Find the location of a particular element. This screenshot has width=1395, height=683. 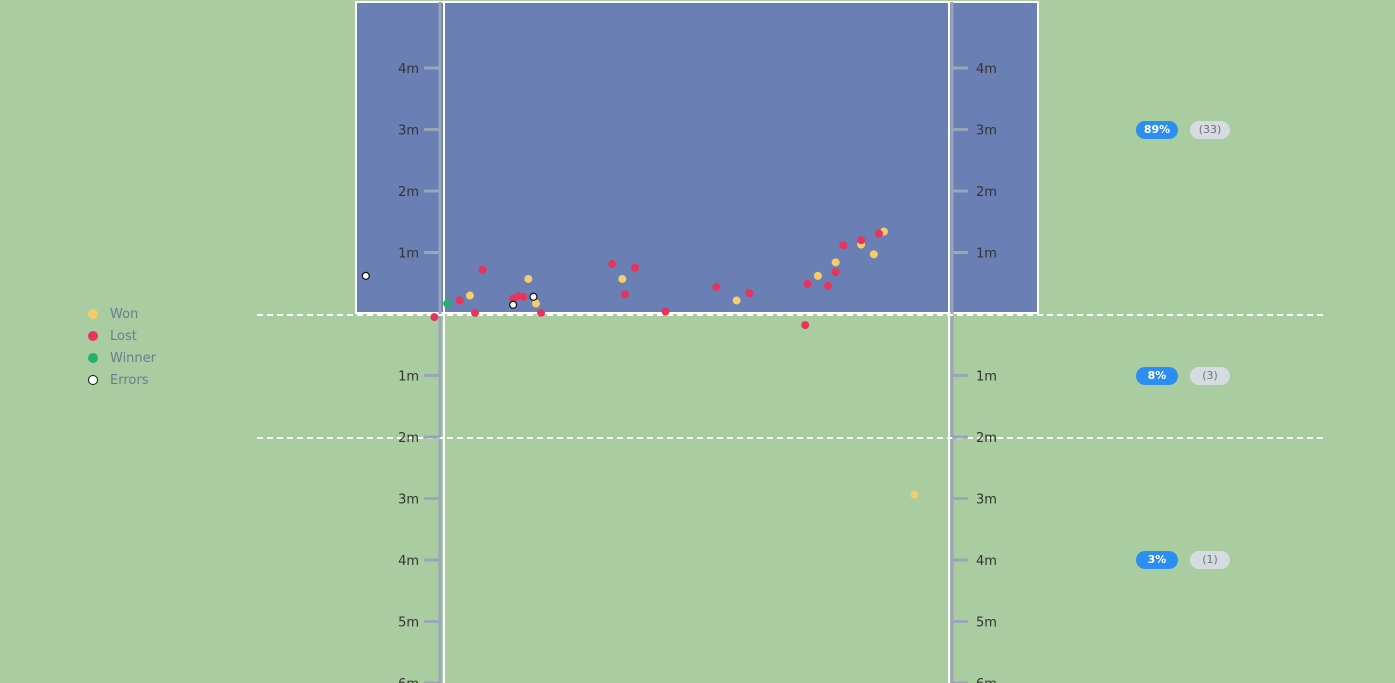

tick-label-right-below-0: 1m is located at coordinates (986, 377).